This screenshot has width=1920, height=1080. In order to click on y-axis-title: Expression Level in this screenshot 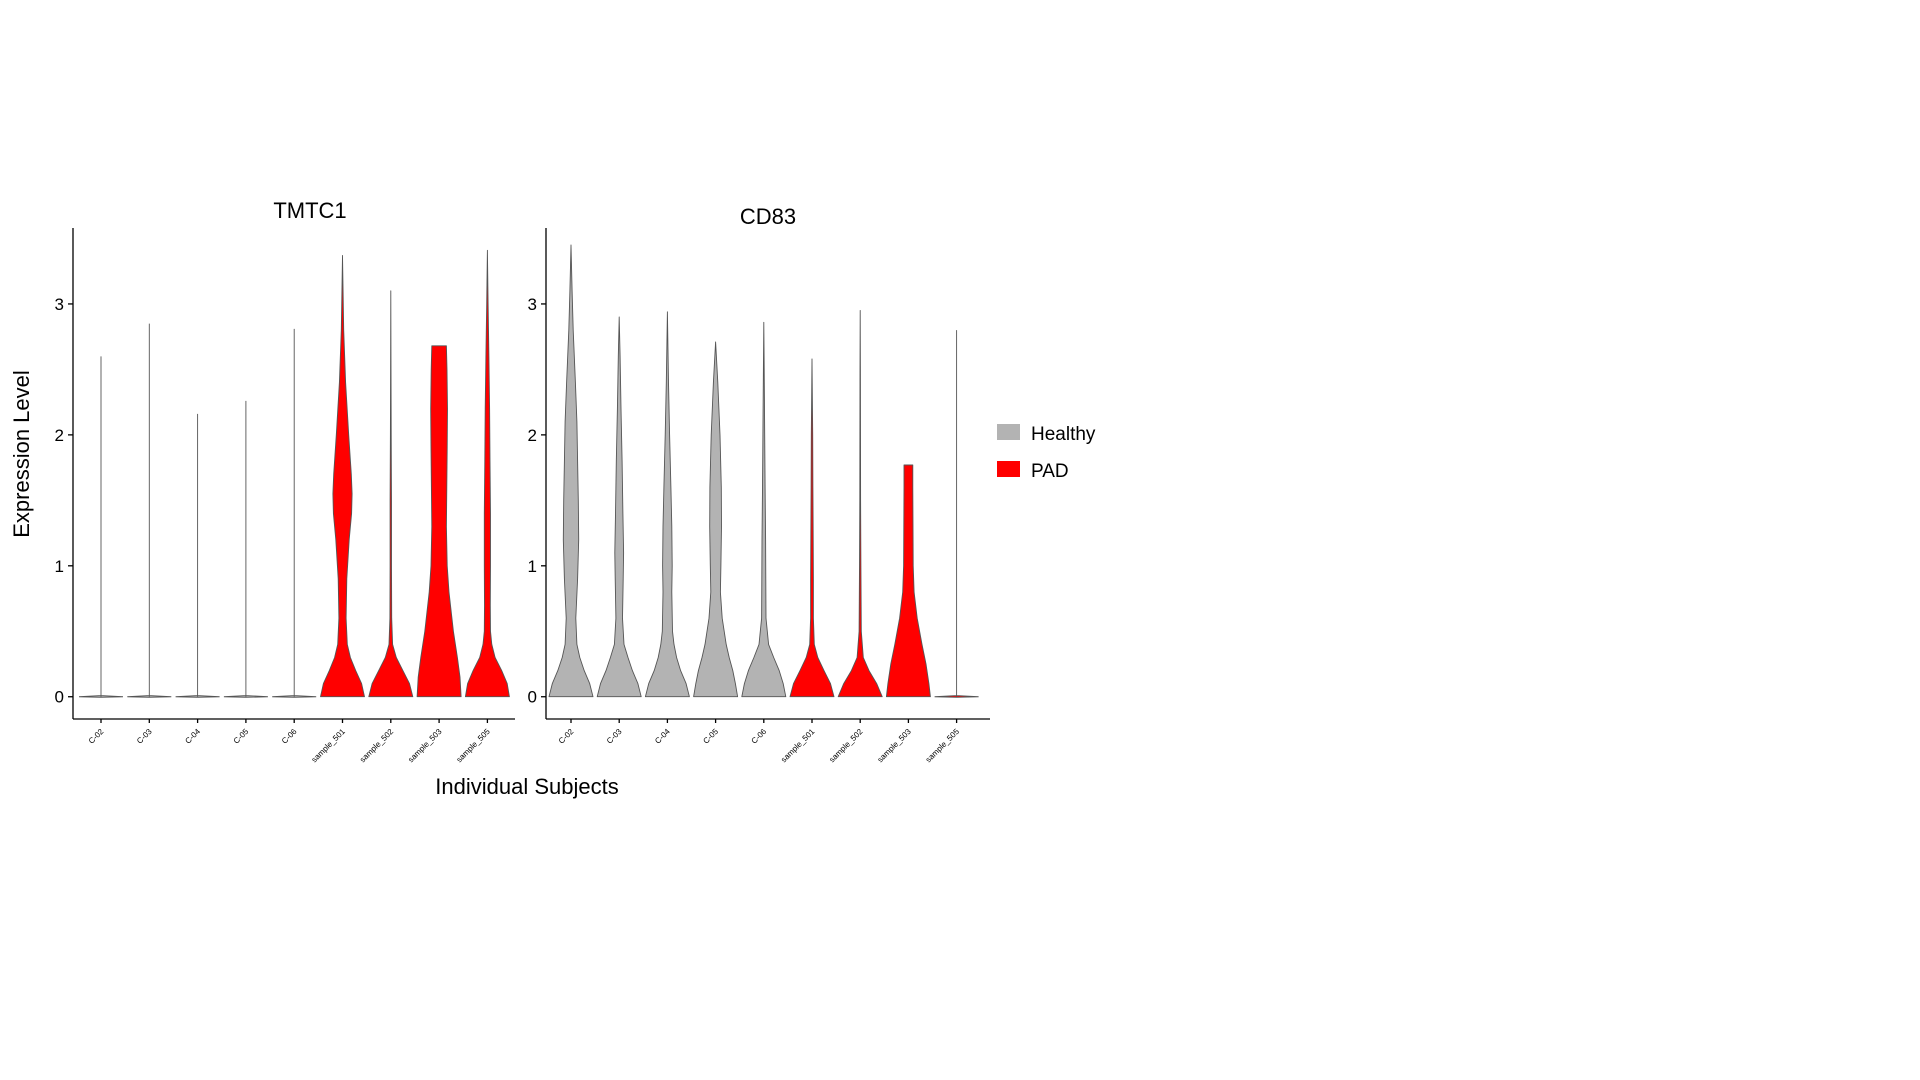, I will do `click(21, 454)`.